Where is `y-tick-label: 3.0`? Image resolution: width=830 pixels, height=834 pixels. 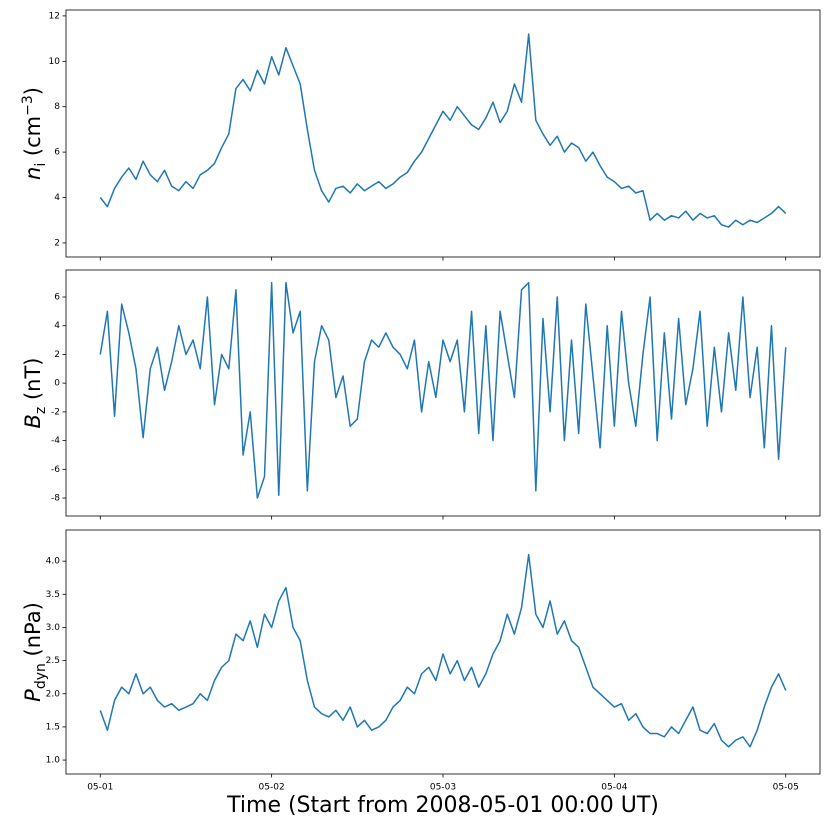 y-tick-label: 3.0 is located at coordinates (53, 628).